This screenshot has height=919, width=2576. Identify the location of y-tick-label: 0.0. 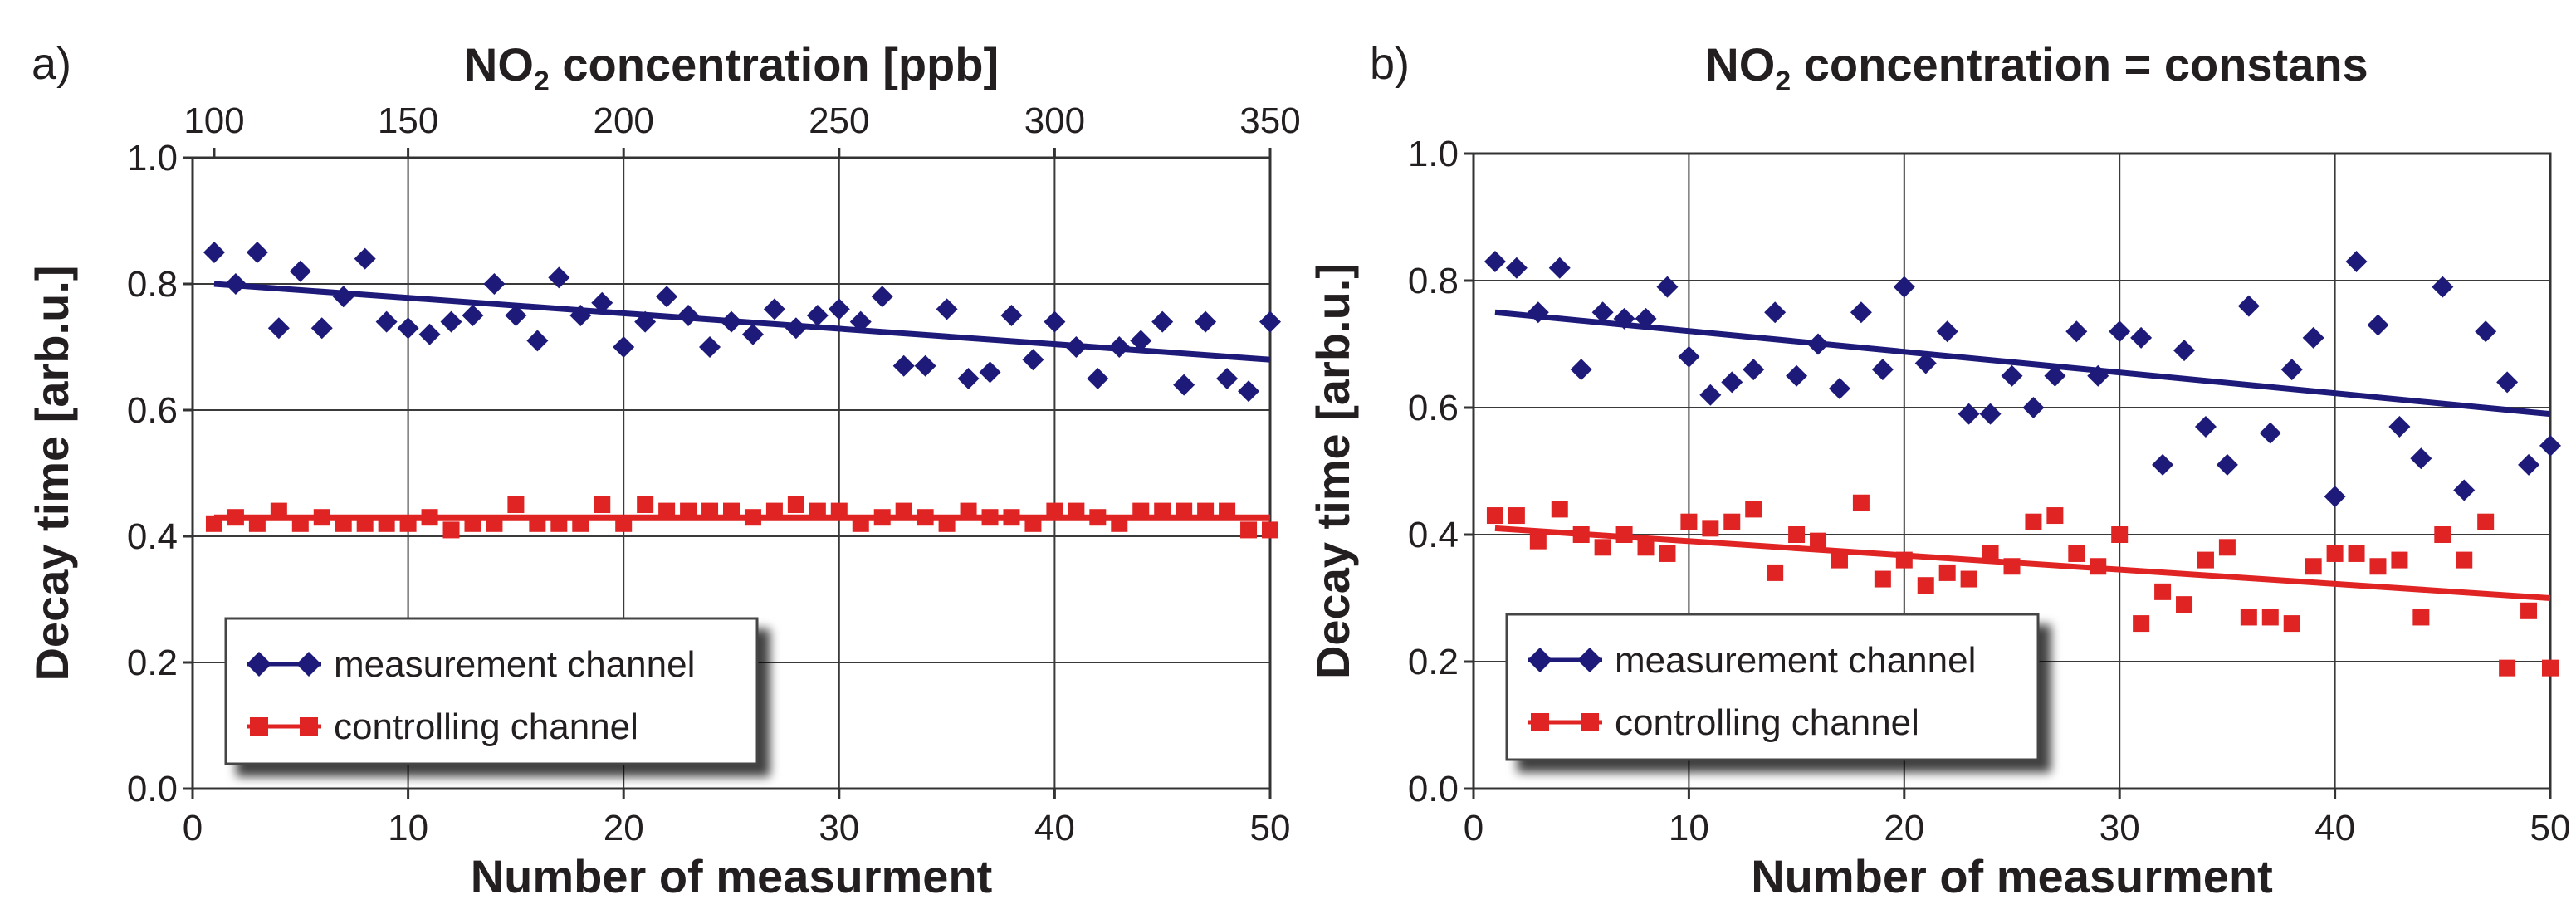
(1433, 789).